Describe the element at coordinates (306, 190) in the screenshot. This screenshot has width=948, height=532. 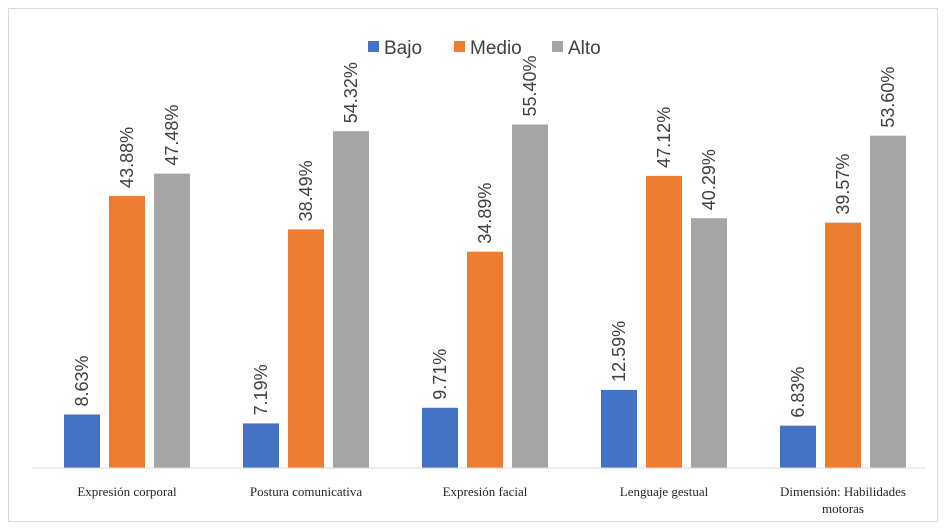
I see `data-label-medio-1: 38.49%` at that location.